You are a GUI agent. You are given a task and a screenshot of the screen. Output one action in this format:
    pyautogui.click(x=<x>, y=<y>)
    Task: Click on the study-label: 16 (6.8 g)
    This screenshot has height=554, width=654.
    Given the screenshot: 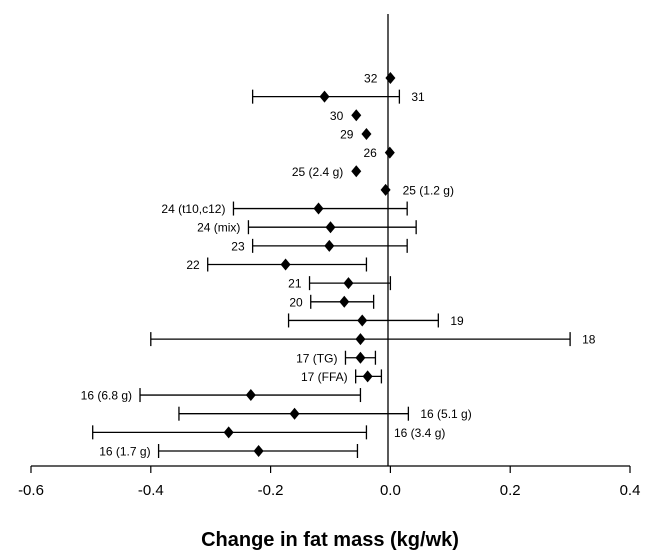 What is the action you would take?
    pyautogui.click(x=106, y=396)
    